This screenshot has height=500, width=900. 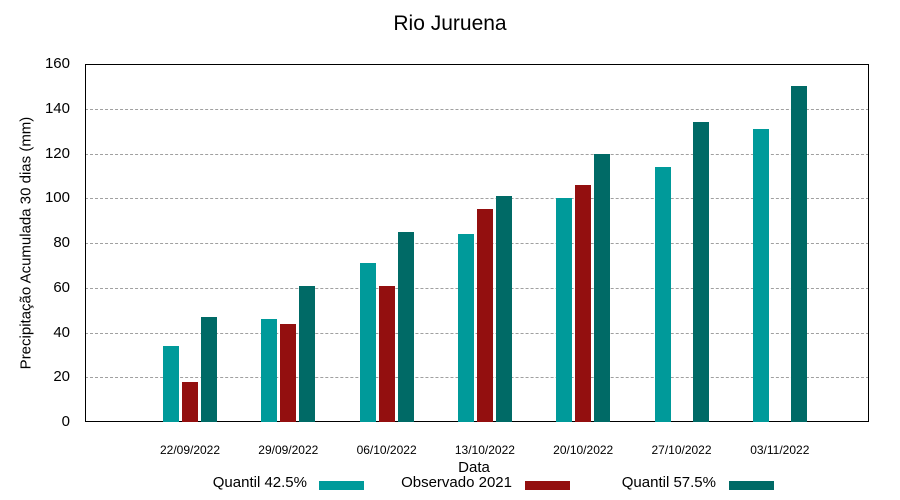 What do you see at coordinates (474, 467) in the screenshot?
I see `x-axis-label: Data` at bounding box center [474, 467].